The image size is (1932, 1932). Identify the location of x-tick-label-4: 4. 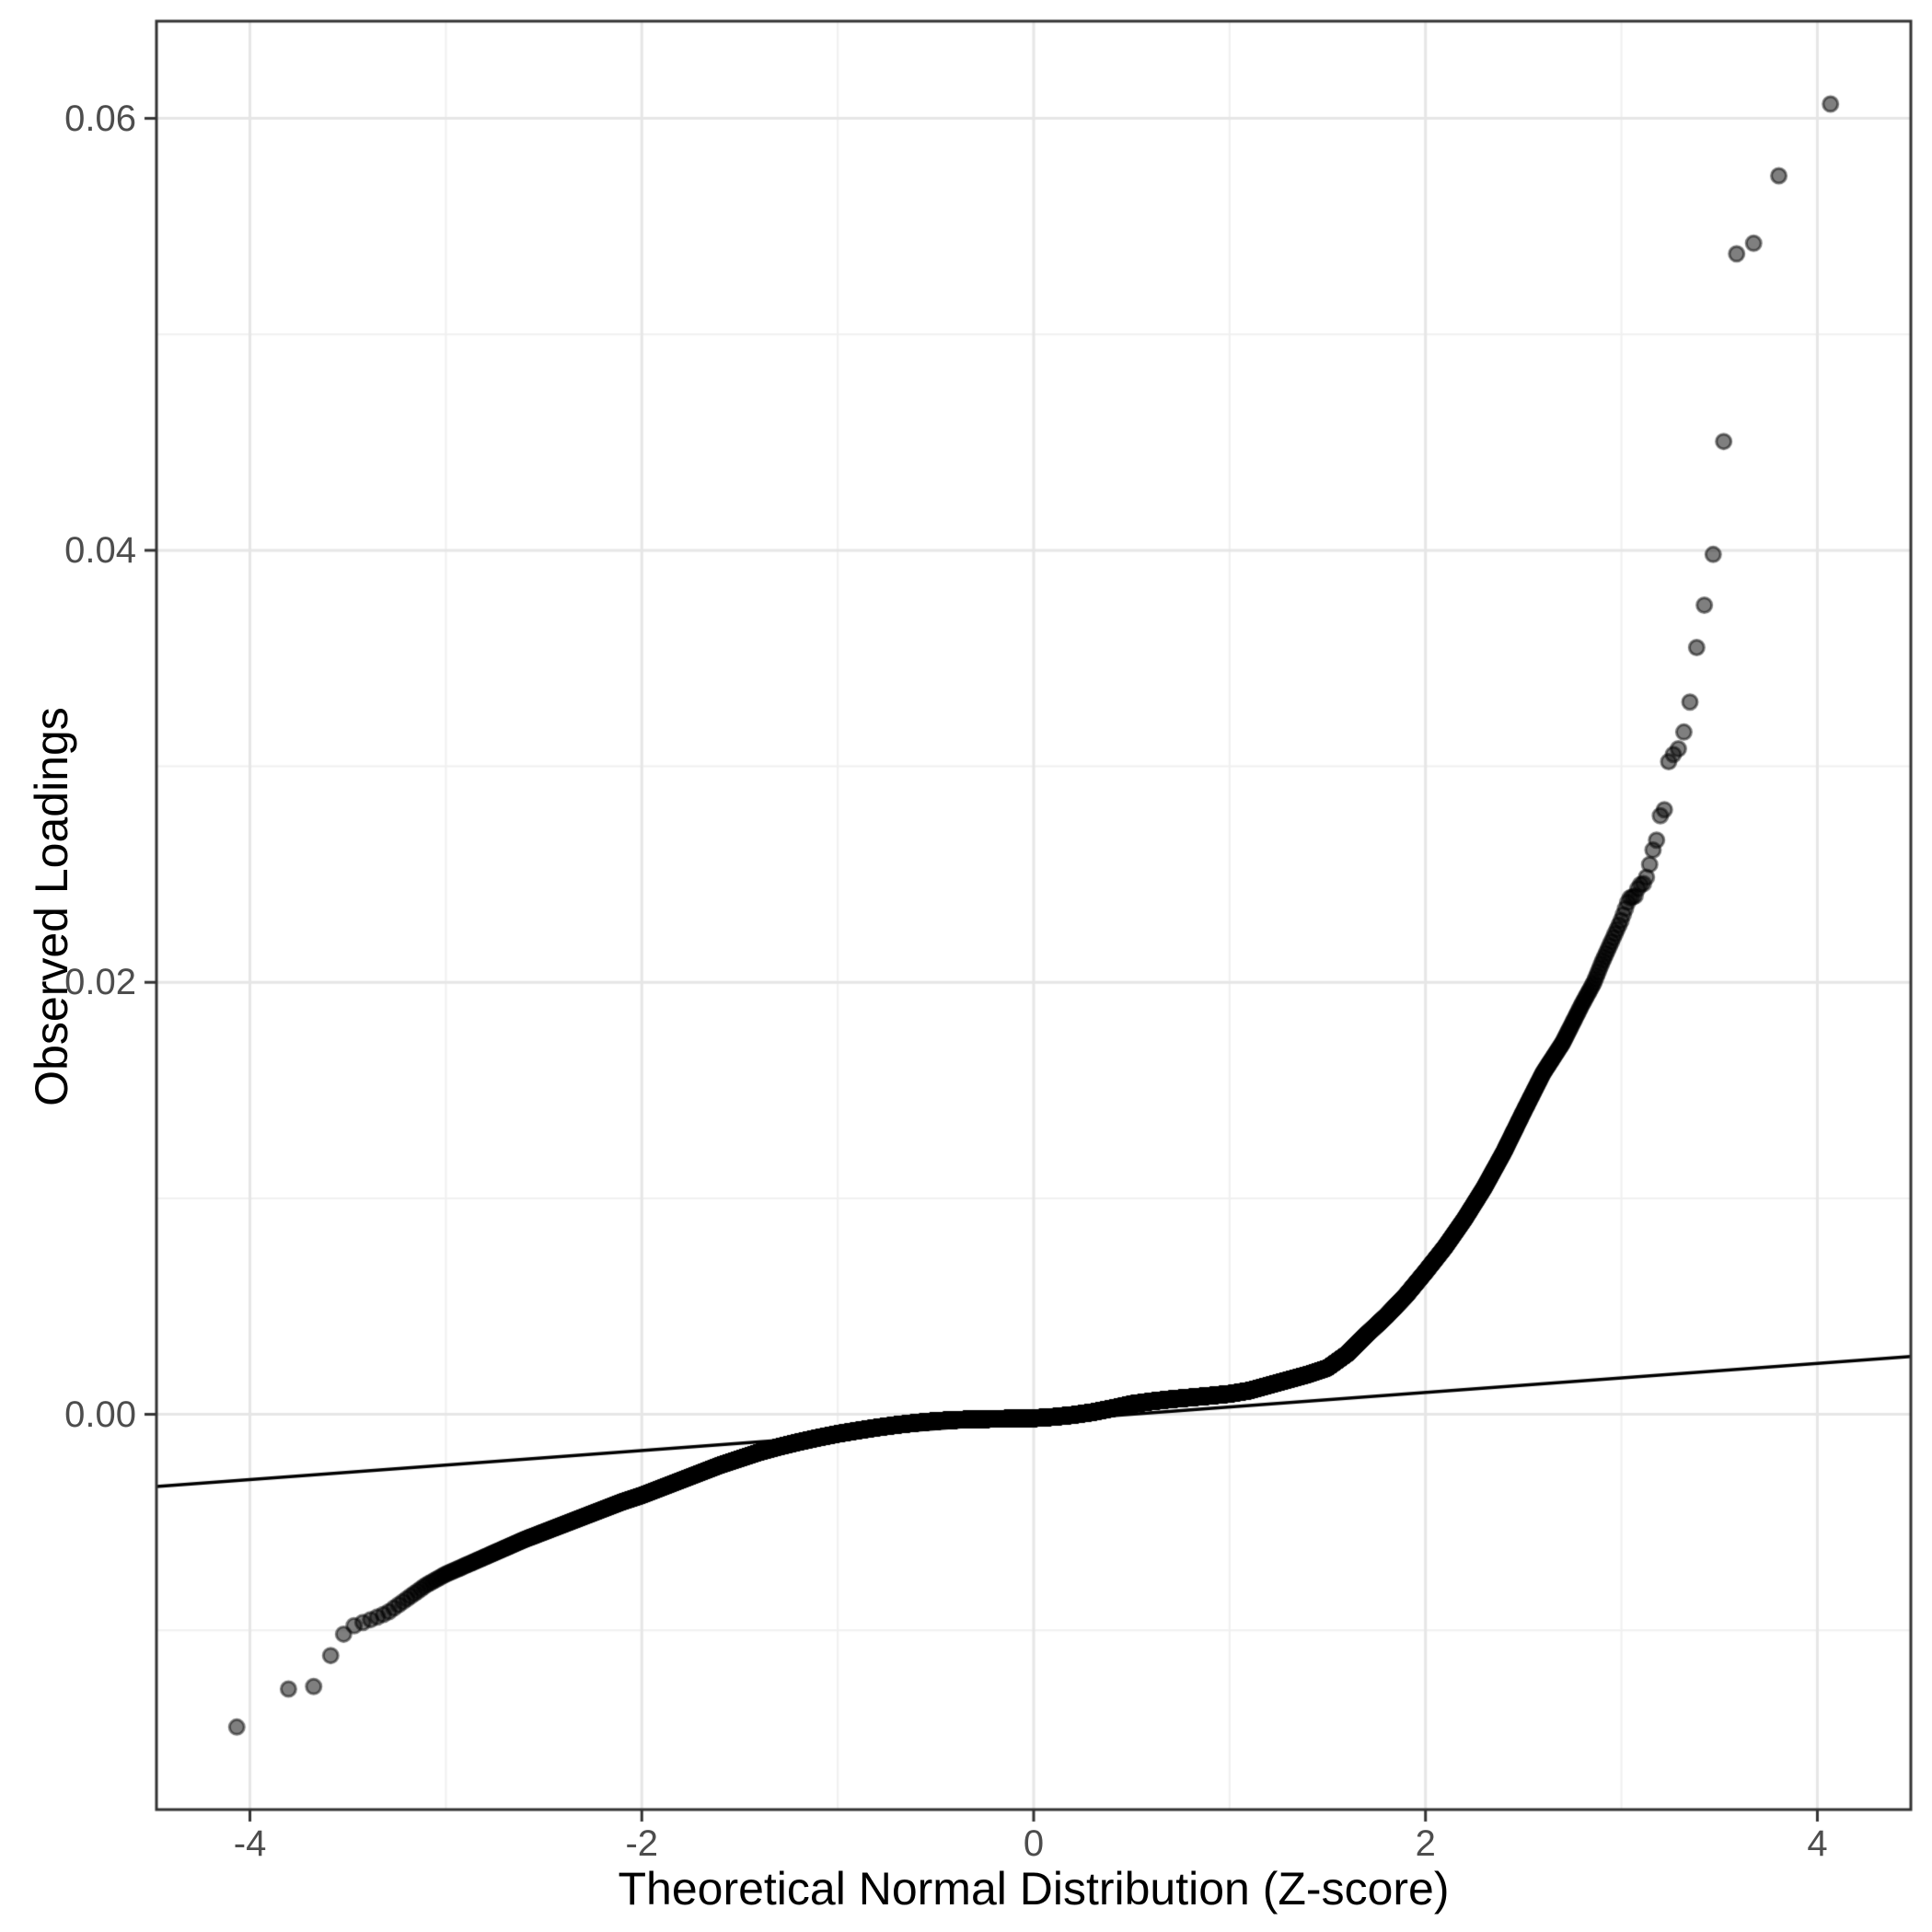
(1818, 1844).